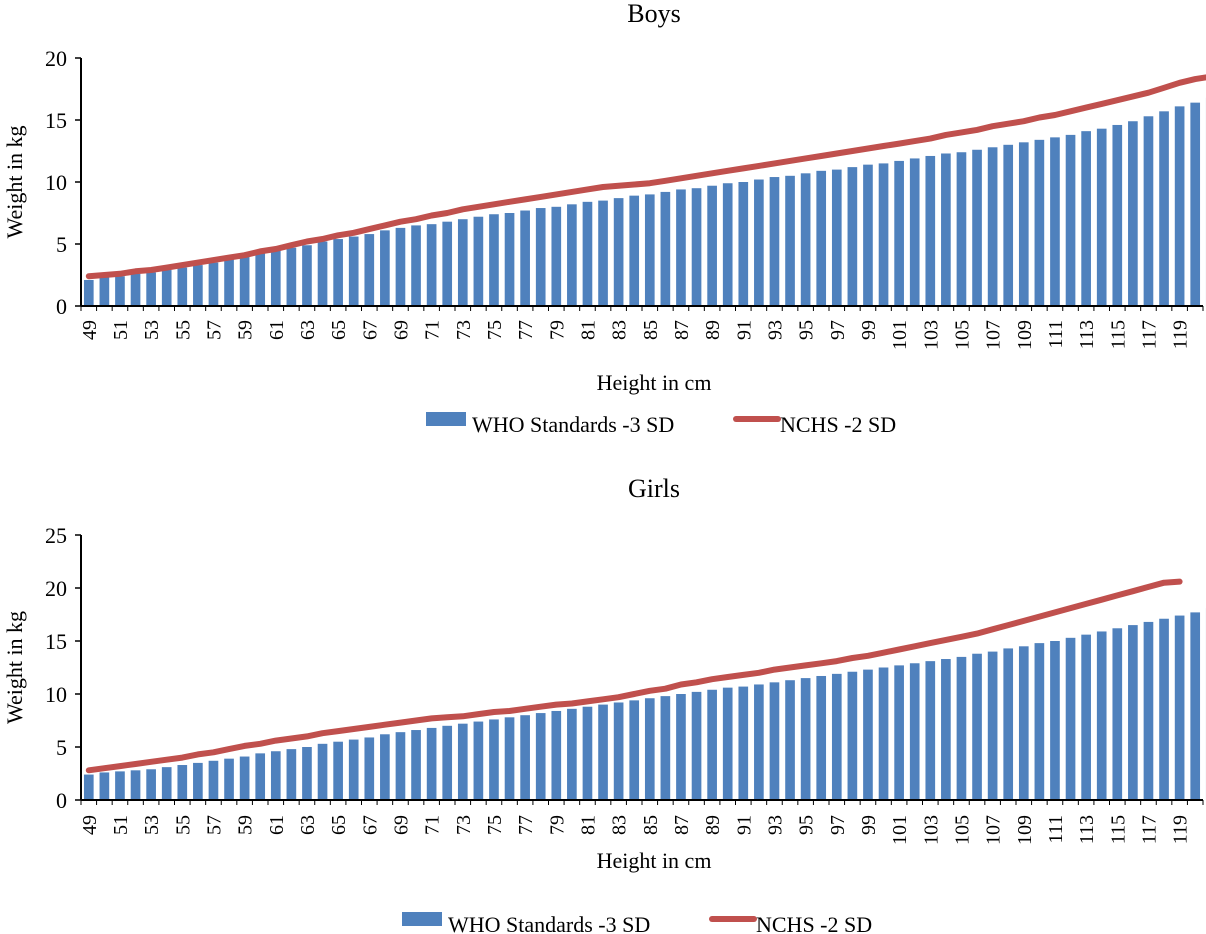 This screenshot has height=934, width=1206. Describe the element at coordinates (1087, 334) in the screenshot. I see `x-tick-label: 113` at that location.